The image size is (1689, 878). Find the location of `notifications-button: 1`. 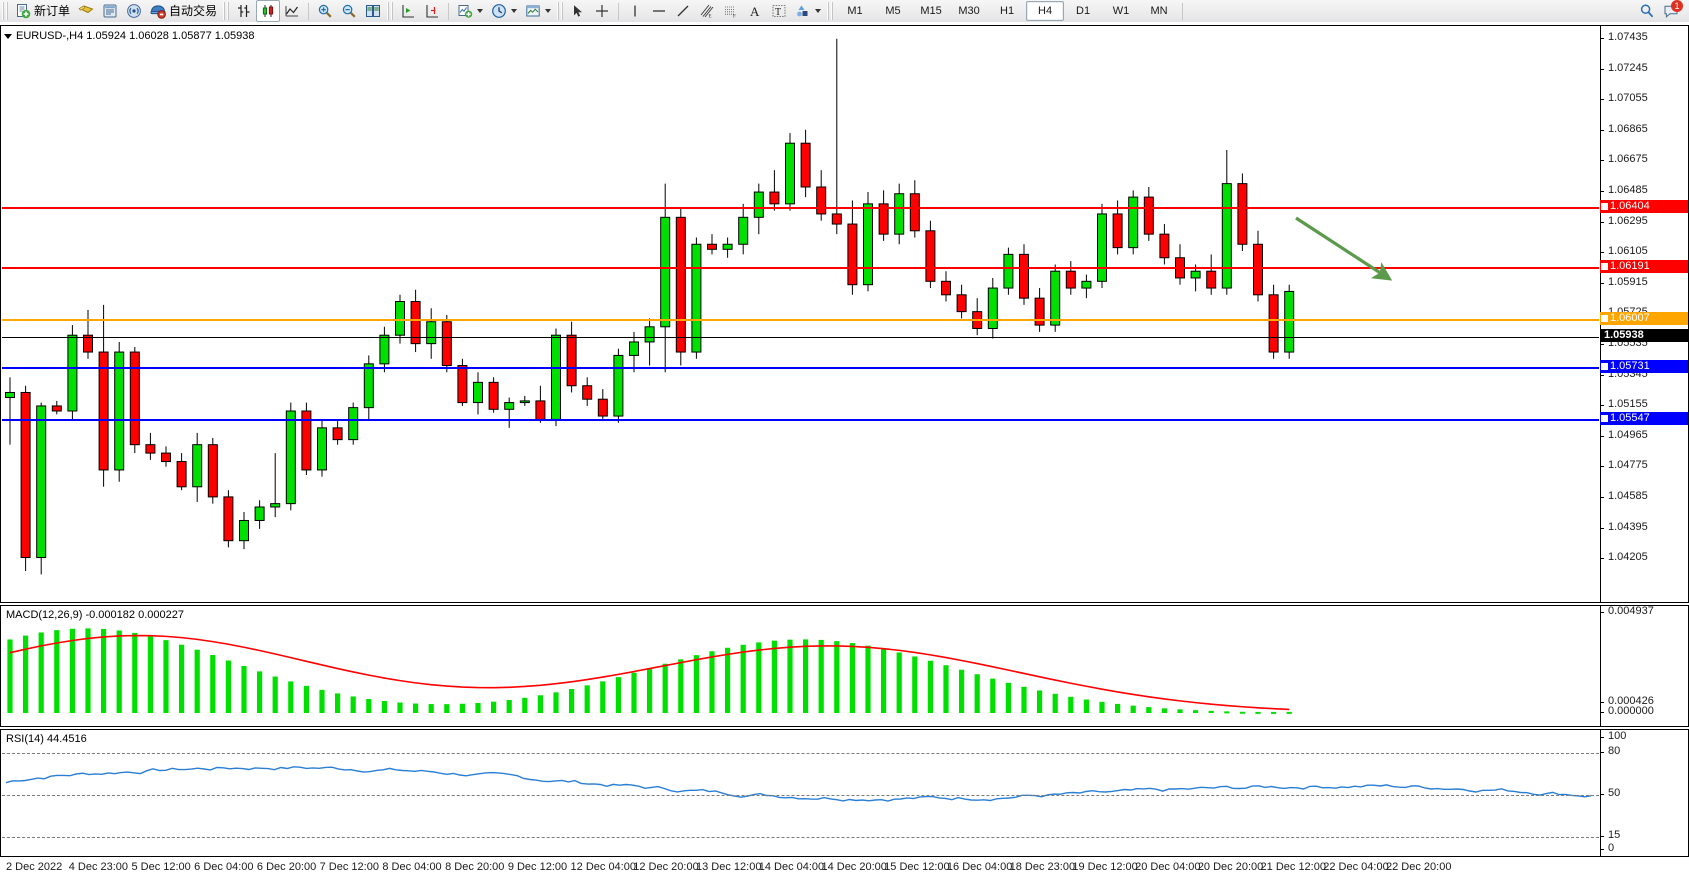

notifications-button: 1 is located at coordinates (1671, 11).